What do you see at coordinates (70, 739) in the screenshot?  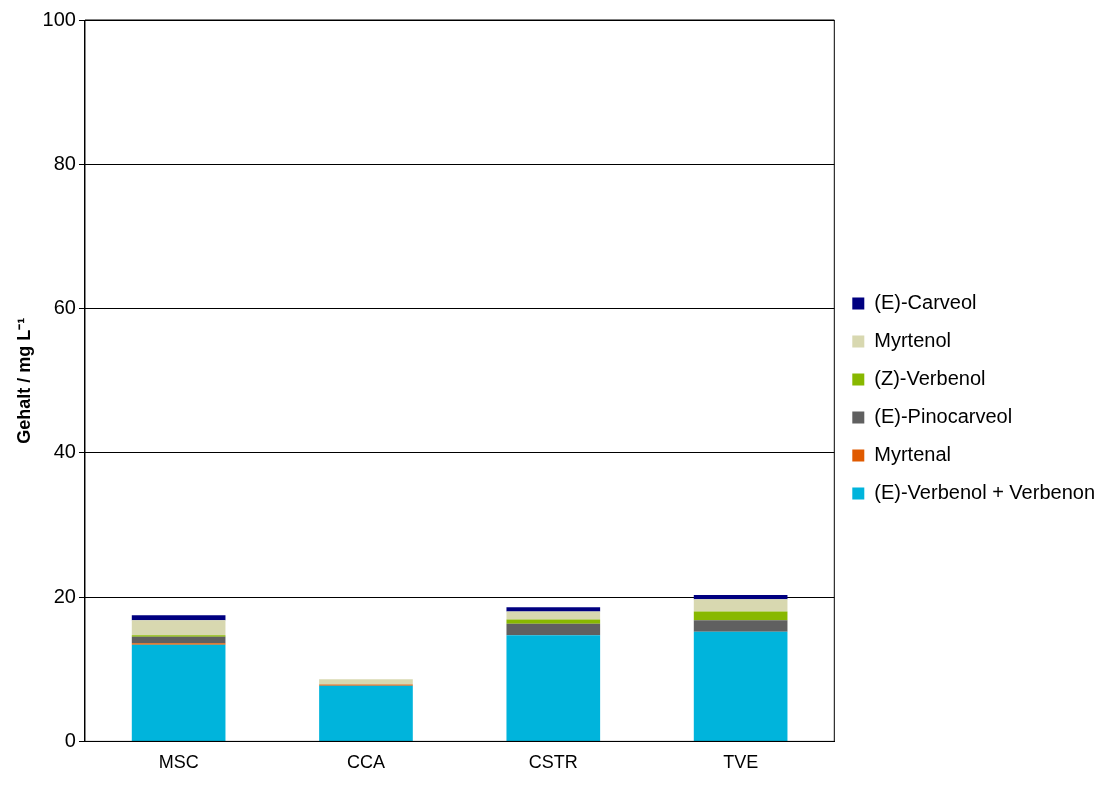 I see `y-tick-label: 0` at bounding box center [70, 739].